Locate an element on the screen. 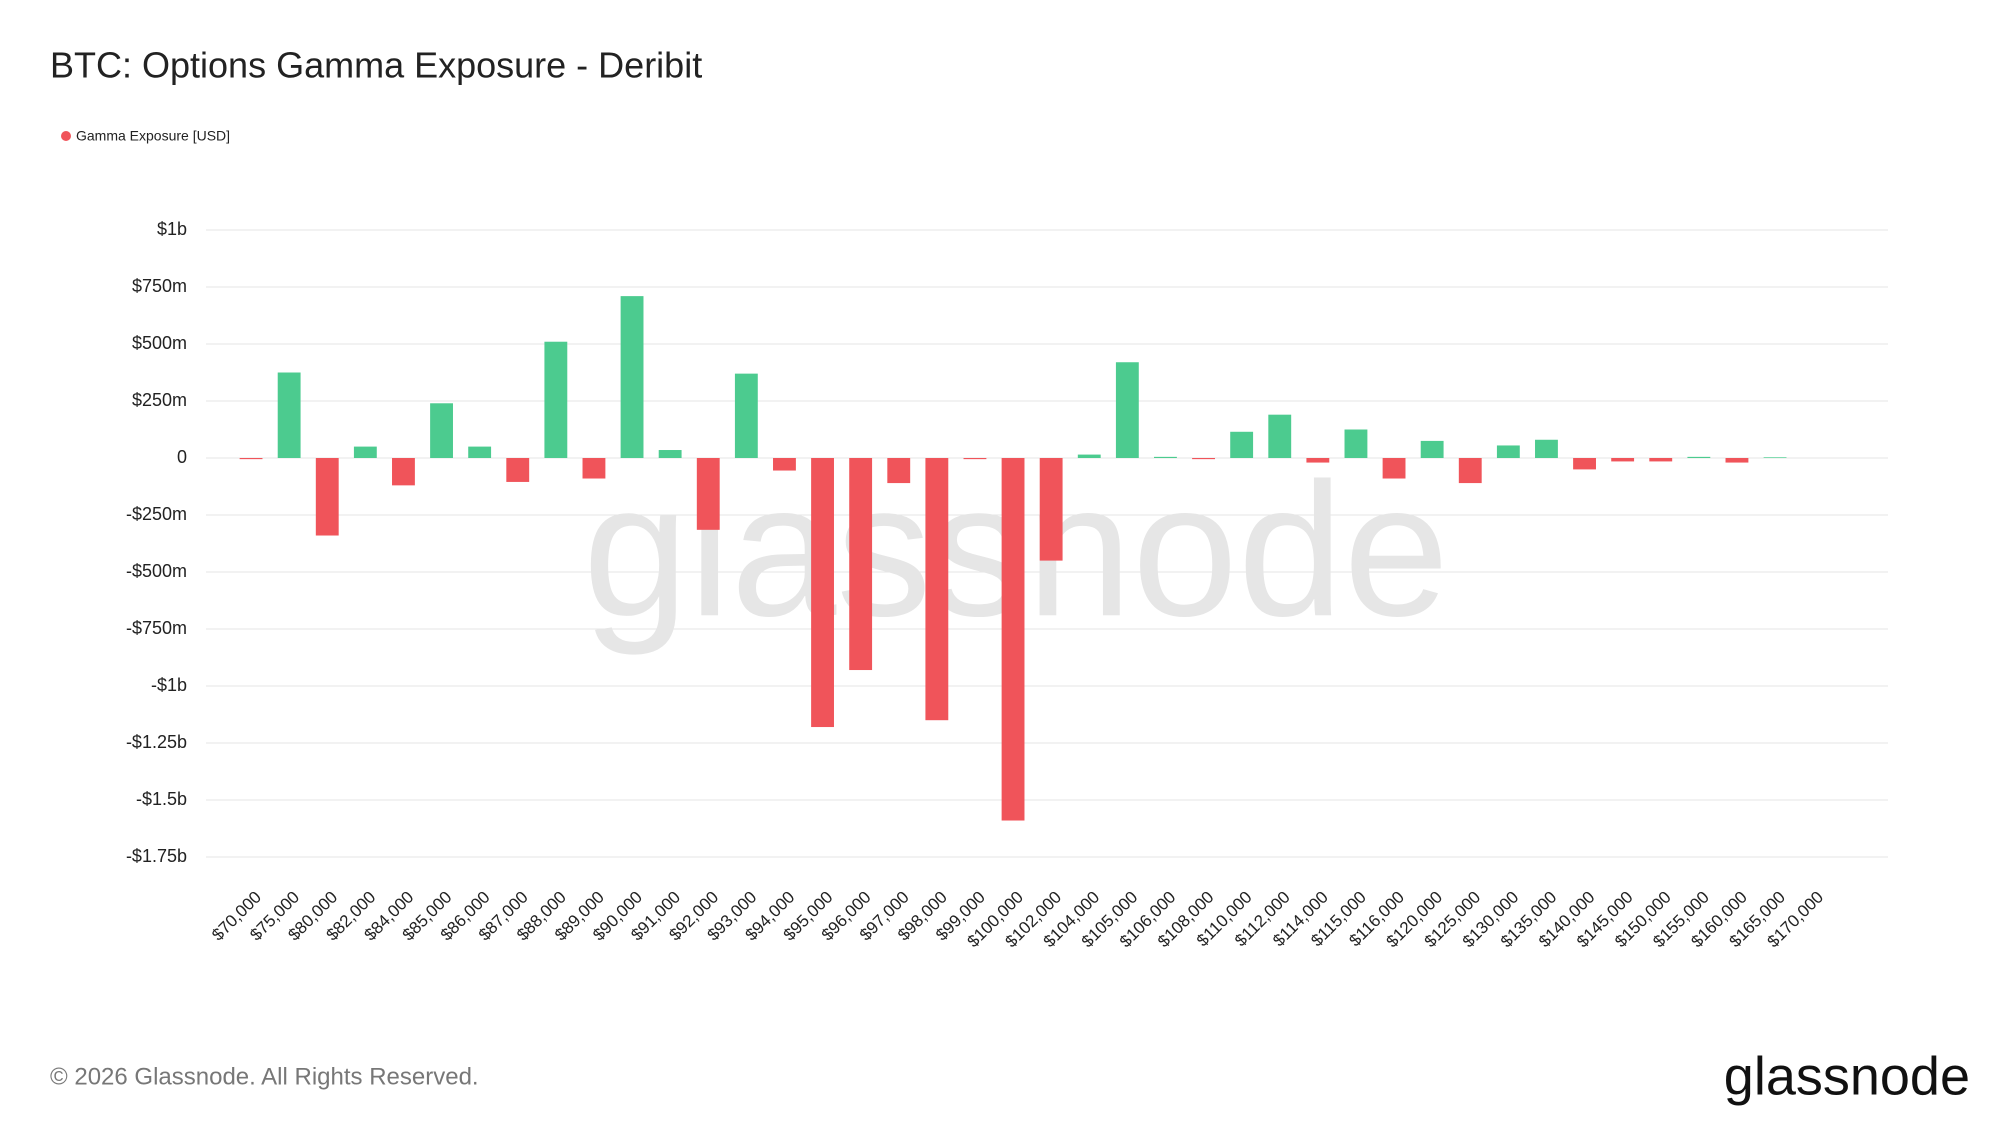 The image size is (2000, 1125). legend-label: Gamma Exposure [USD] is located at coordinates (153, 136).